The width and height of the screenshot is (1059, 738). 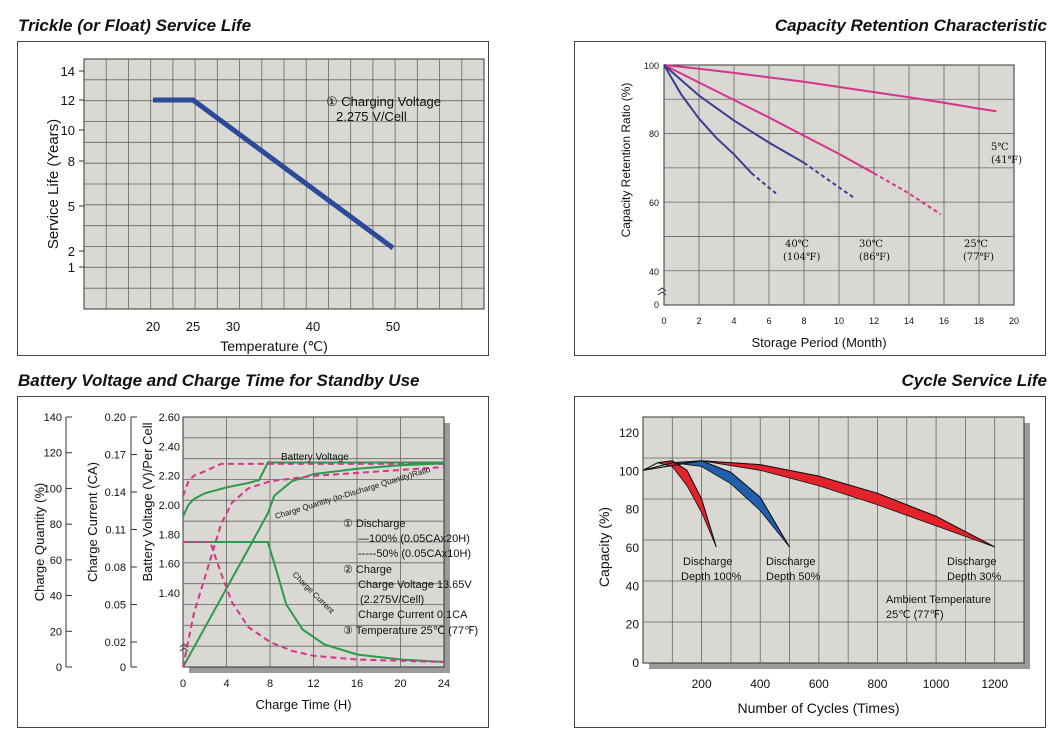 What do you see at coordinates (711, 577) in the screenshot?
I see `annotation-text: Depth 100%` at bounding box center [711, 577].